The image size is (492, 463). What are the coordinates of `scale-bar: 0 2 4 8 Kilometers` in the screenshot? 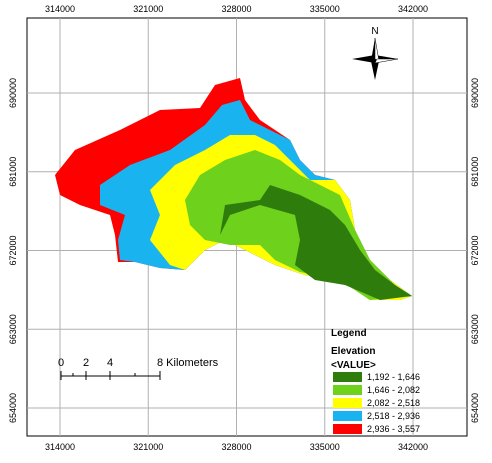 It's located at (138, 368).